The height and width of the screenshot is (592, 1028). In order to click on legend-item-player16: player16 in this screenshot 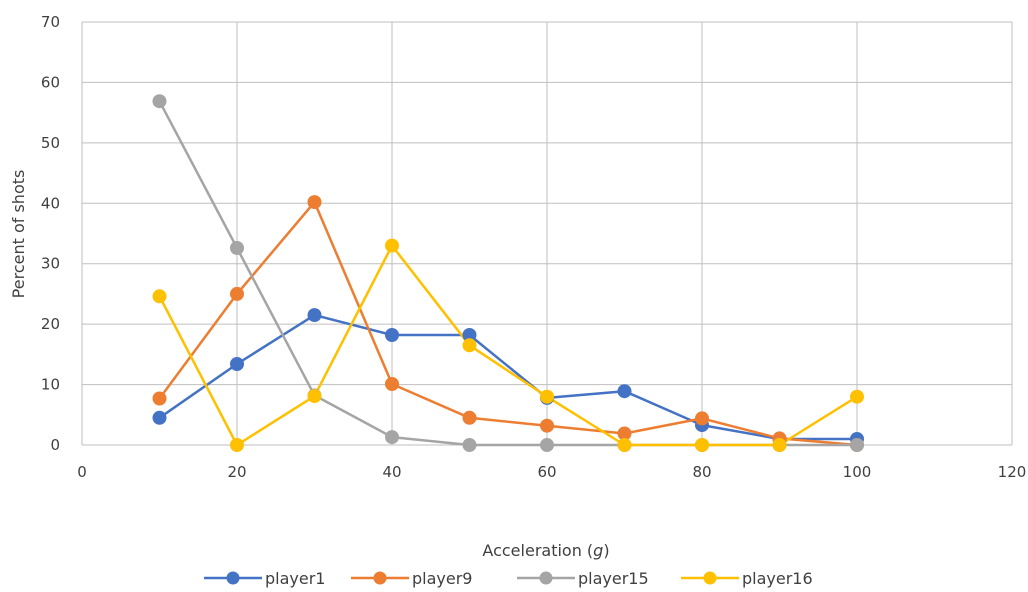, I will do `click(747, 578)`.